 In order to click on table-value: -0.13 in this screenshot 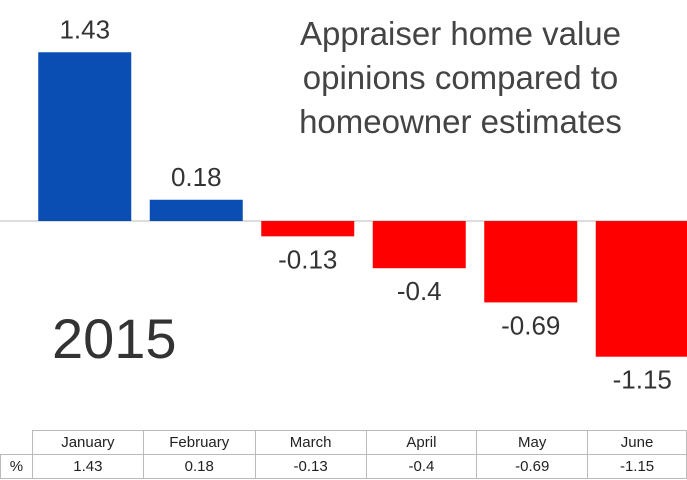, I will do `click(310, 466)`.